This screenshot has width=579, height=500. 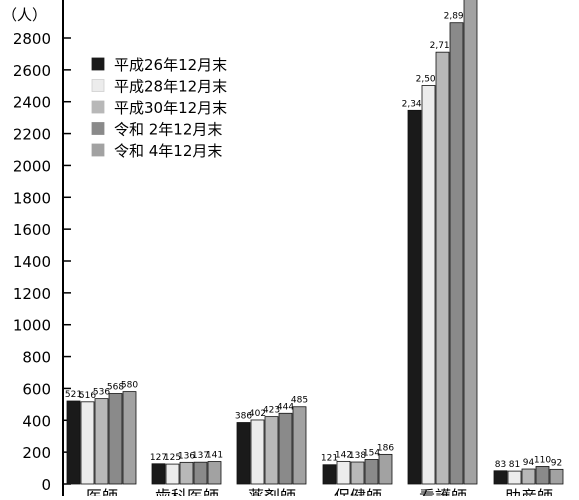 What do you see at coordinates (415, 104) in the screenshot?
I see `bar-value-label: 2,346` at bounding box center [415, 104].